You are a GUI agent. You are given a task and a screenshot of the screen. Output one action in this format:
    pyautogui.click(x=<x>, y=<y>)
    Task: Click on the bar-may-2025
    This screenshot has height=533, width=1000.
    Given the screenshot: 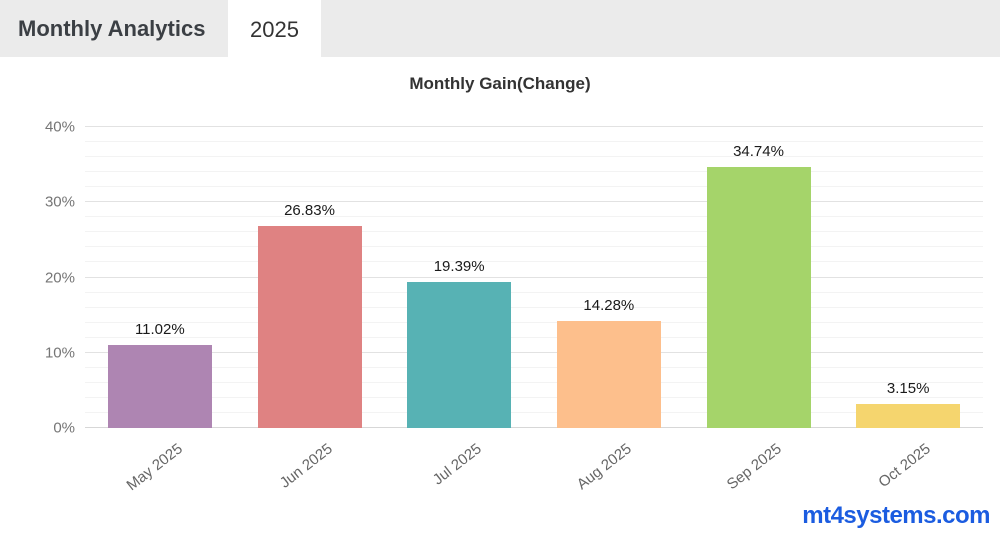 What is the action you would take?
    pyautogui.click(x=159, y=386)
    